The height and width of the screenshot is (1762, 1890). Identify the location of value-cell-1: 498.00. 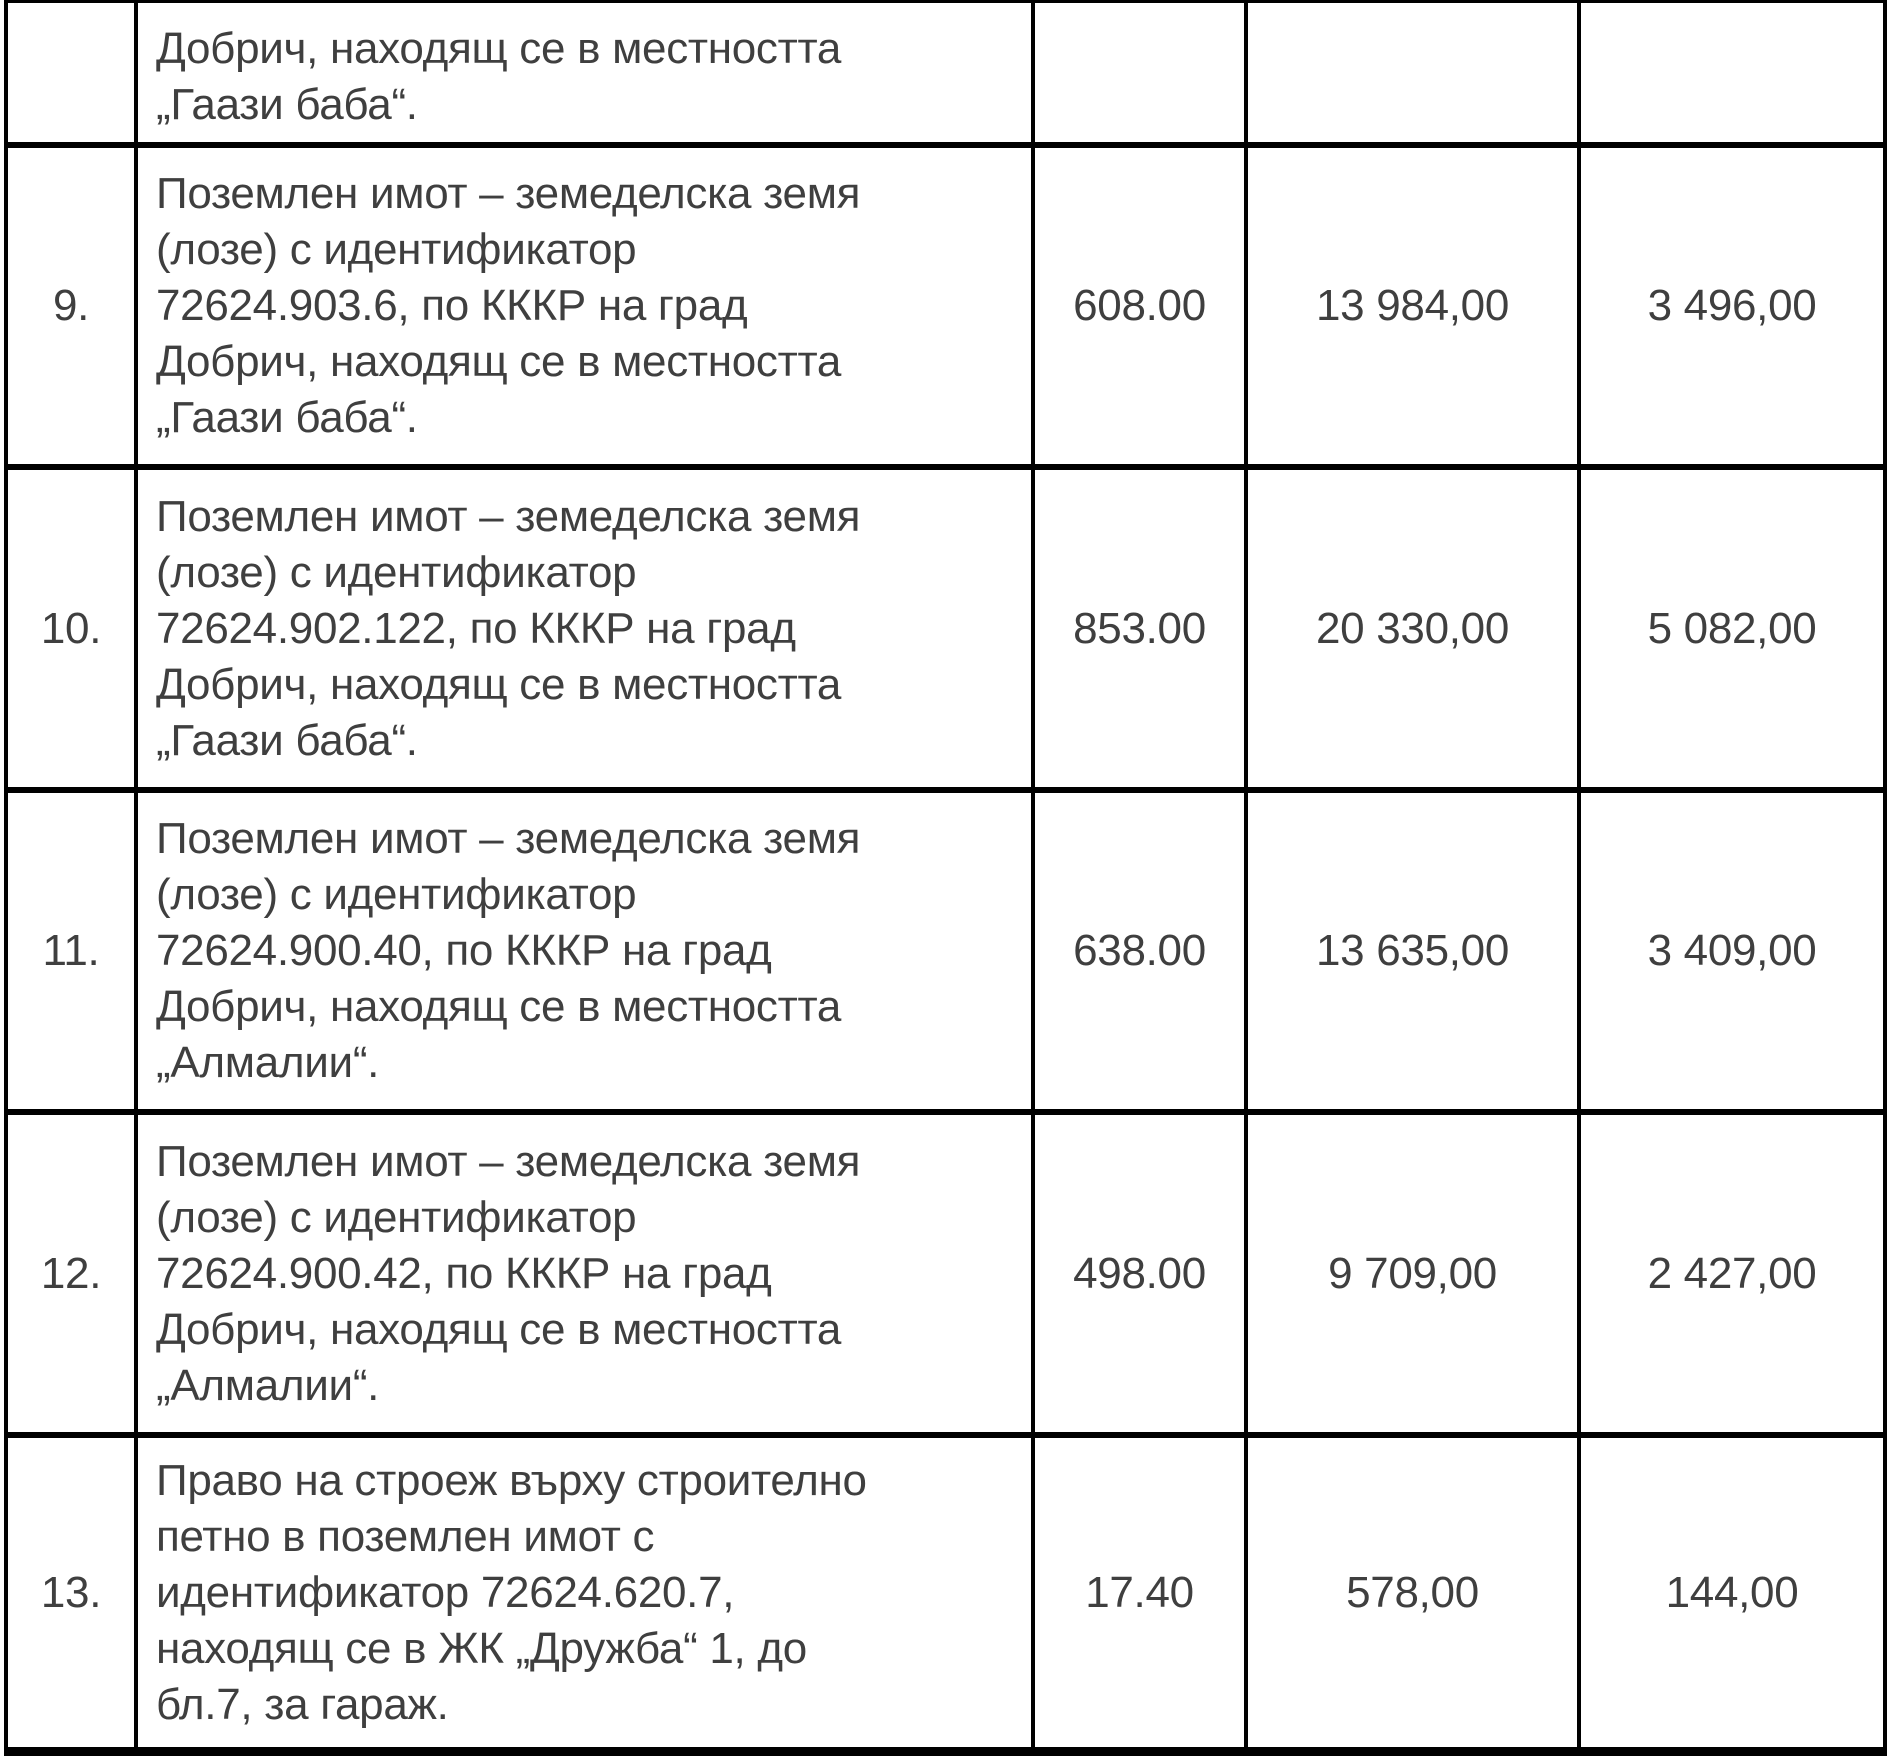
(1141, 1276).